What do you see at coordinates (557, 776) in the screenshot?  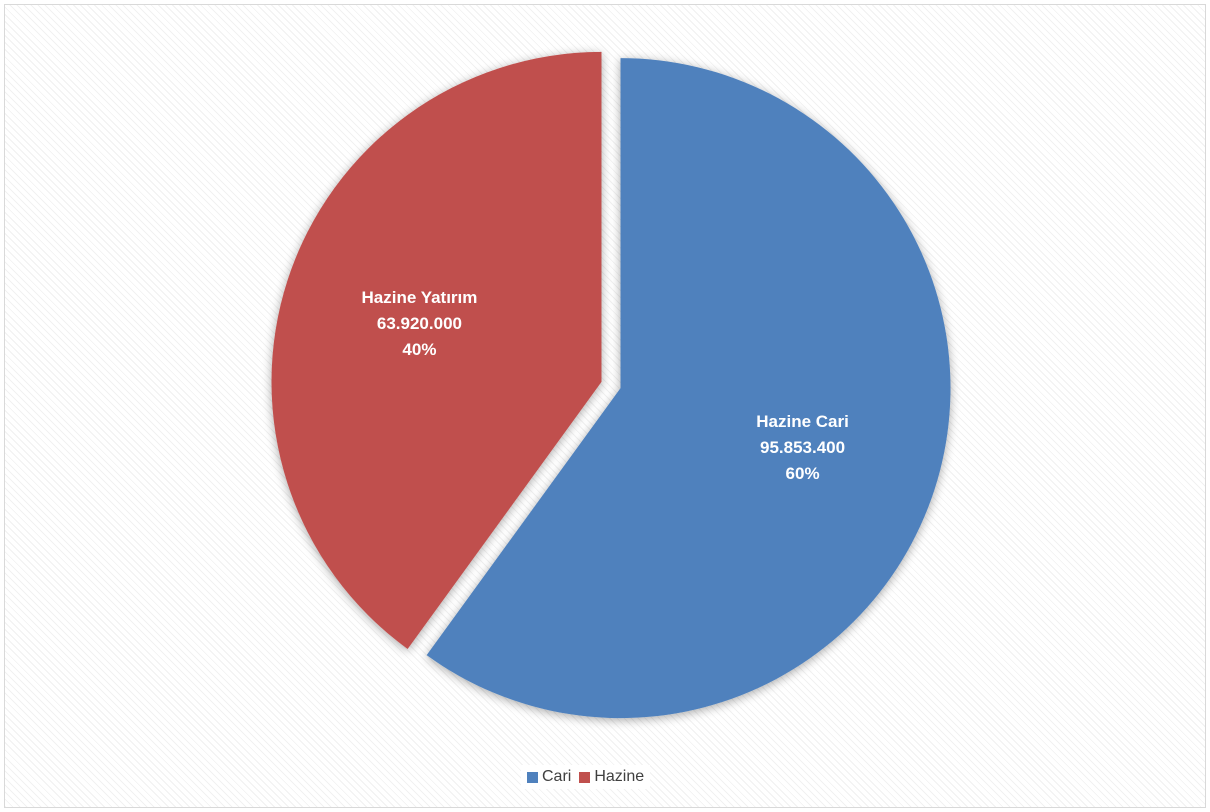 I see `legend-label-cari: Cari` at bounding box center [557, 776].